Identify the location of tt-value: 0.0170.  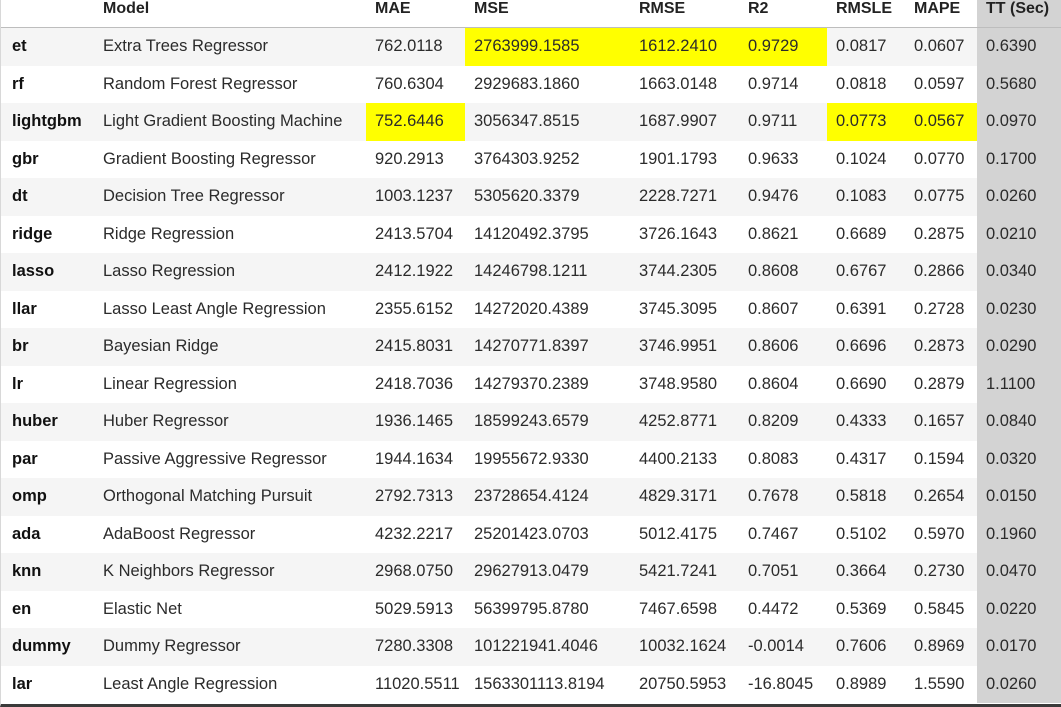
(1019, 647).